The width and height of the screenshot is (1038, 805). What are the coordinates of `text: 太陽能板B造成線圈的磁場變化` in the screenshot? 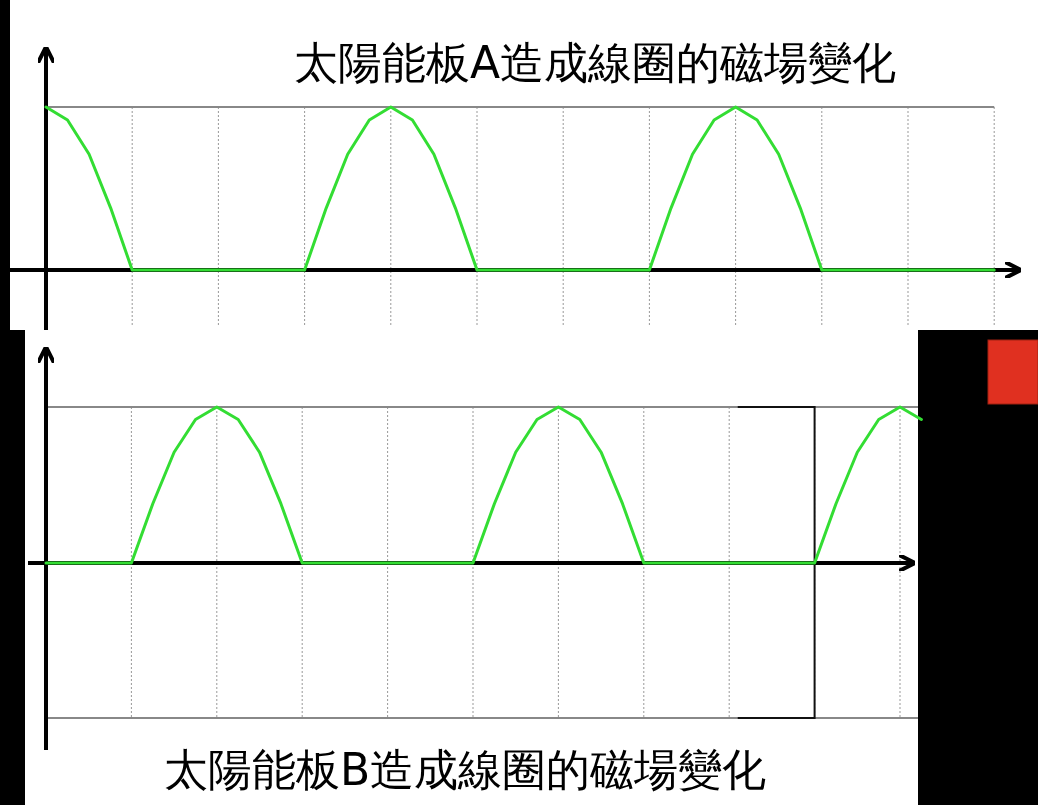 It's located at (465, 769).